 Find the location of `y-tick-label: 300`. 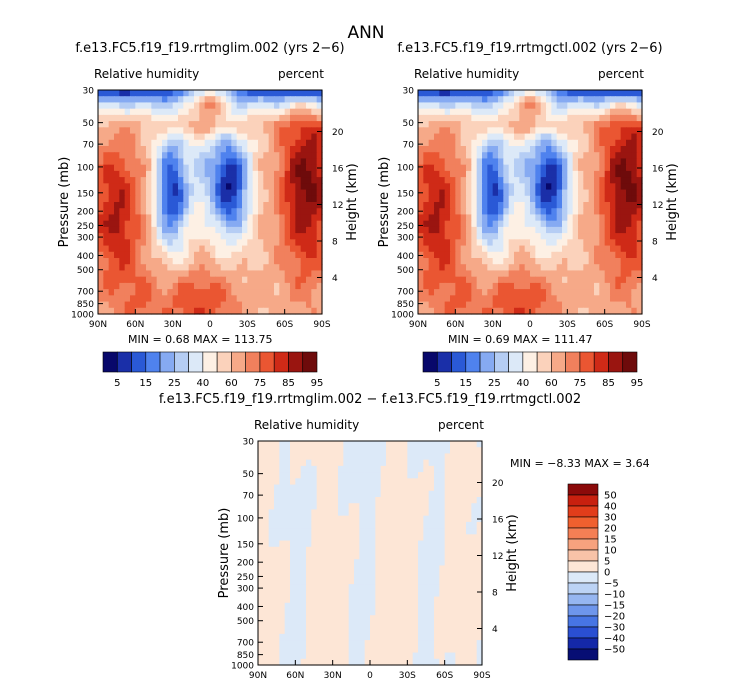

y-tick-label: 300 is located at coordinates (405, 239).